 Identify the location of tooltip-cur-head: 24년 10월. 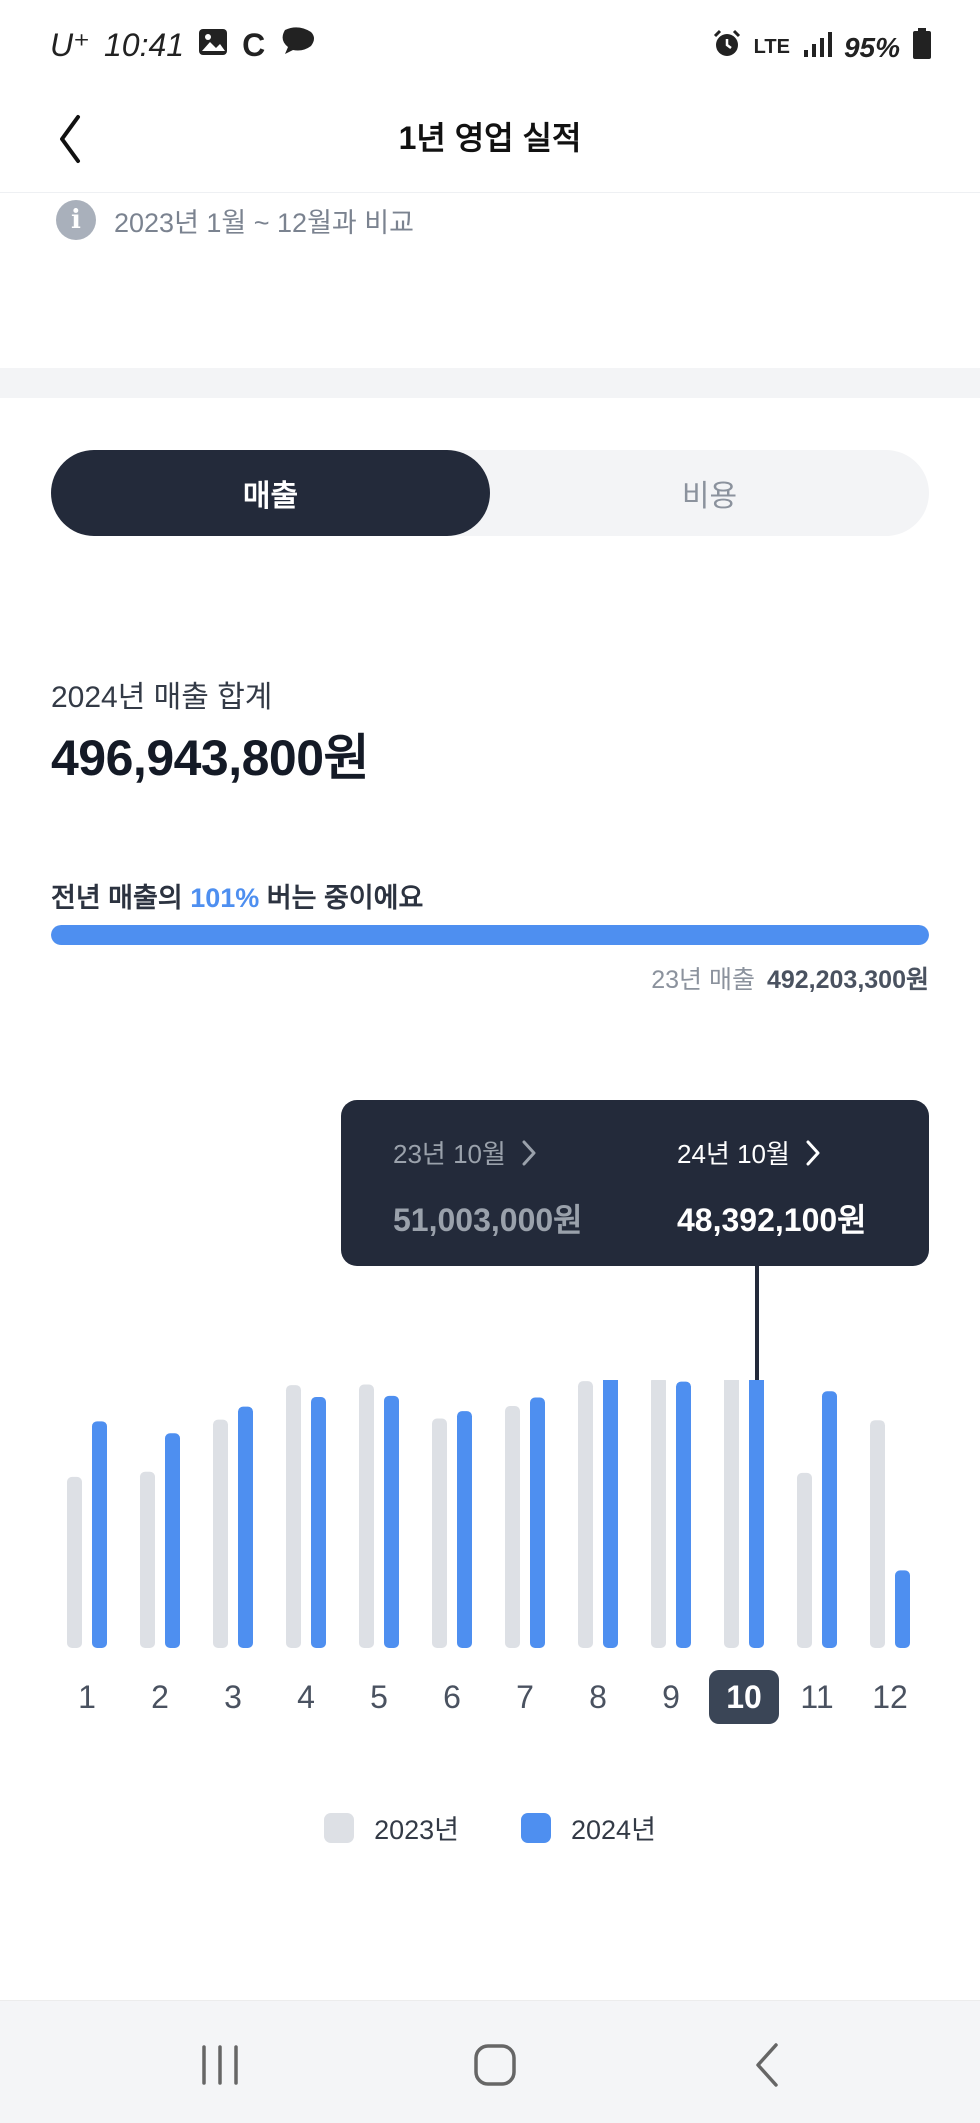
(772, 1152).